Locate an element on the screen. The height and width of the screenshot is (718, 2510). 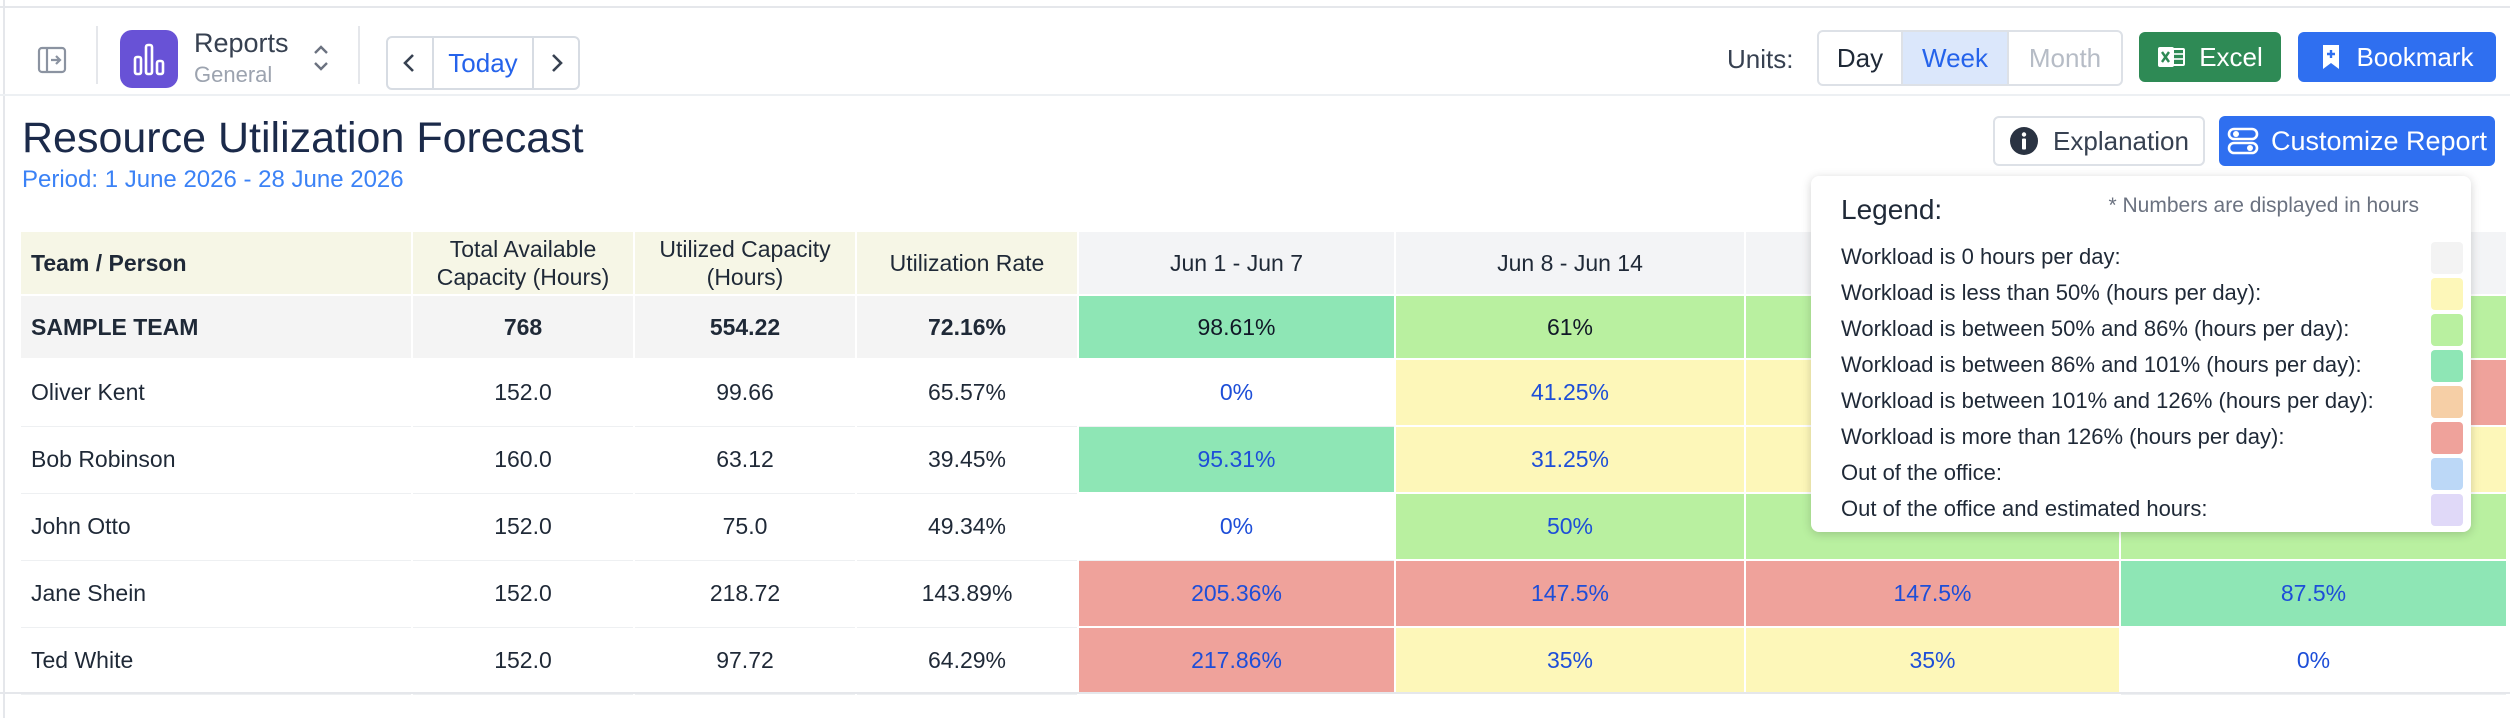
team-week-1: 98.61% is located at coordinates (1237, 327).